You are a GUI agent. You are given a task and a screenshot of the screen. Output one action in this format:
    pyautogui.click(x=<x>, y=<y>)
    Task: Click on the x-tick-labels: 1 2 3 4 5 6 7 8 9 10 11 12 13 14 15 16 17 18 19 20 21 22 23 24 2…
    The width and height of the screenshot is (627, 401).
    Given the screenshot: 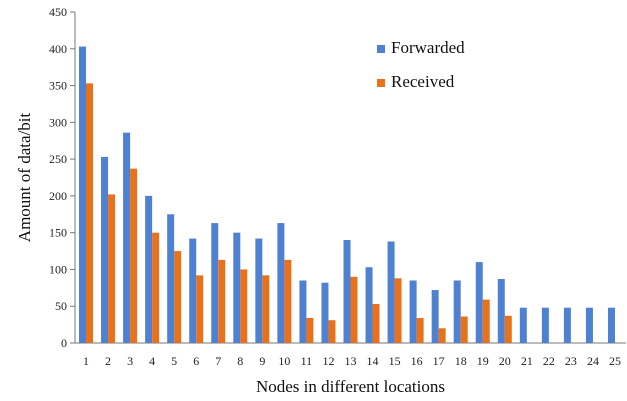 What is the action you would take?
    pyautogui.click(x=352, y=361)
    